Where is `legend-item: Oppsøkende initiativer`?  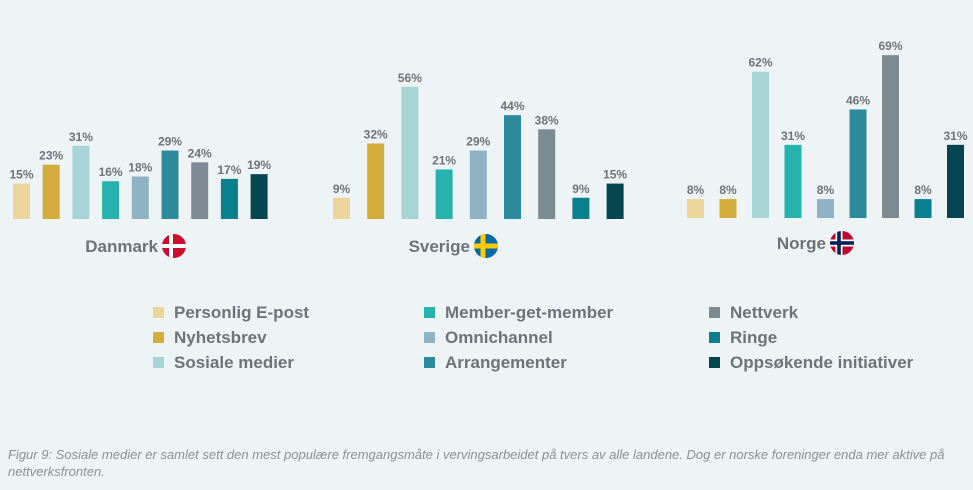
legend-item: Oppsøkende initiativer is located at coordinates (811, 362).